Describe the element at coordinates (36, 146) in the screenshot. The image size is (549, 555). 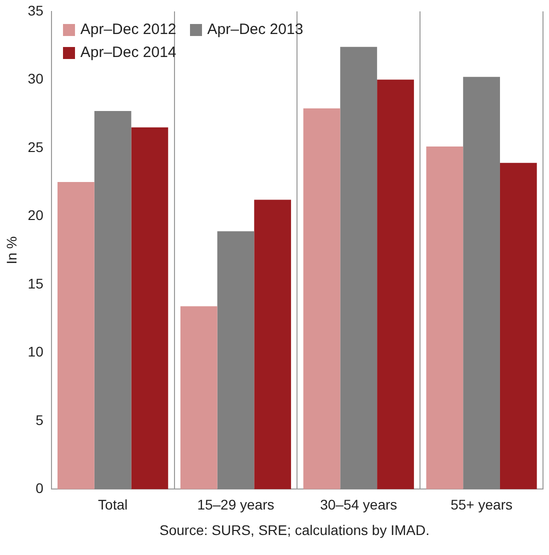
I see `y-tick-label: 25` at that location.